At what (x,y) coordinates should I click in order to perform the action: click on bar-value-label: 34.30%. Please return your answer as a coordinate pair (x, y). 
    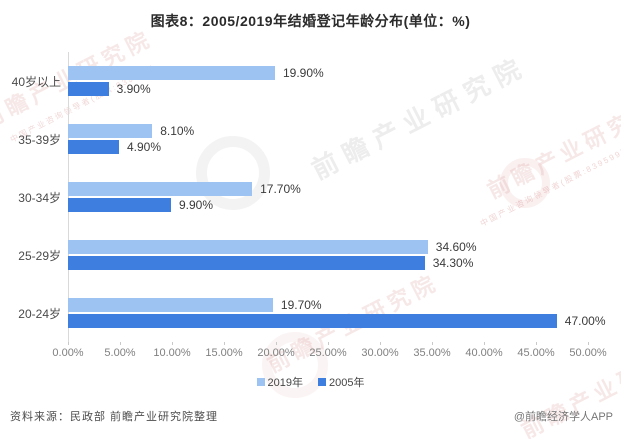
    Looking at the image, I should click on (453, 263).